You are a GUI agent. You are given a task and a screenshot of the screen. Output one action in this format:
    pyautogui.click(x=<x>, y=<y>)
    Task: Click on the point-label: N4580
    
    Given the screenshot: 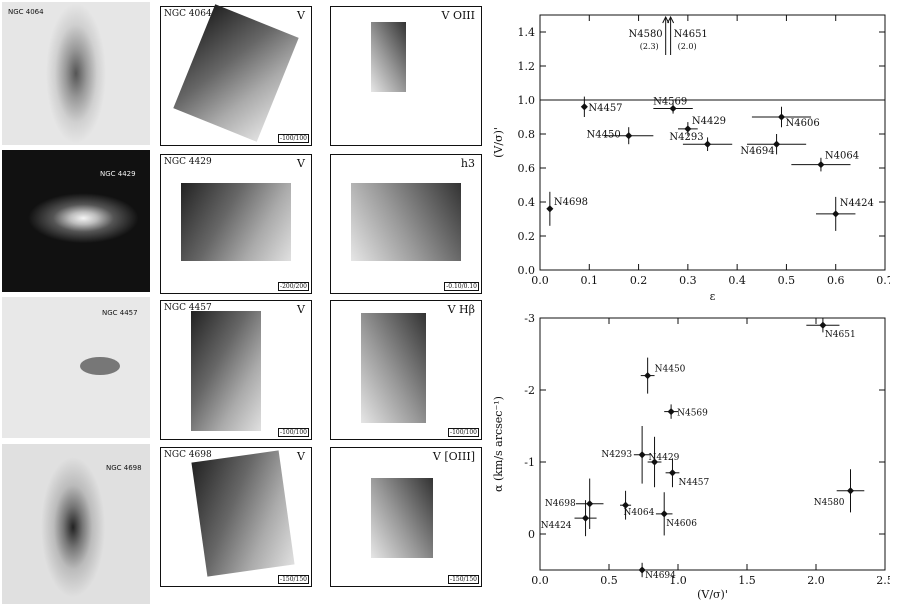 What is the action you would take?
    pyautogui.click(x=829, y=503)
    